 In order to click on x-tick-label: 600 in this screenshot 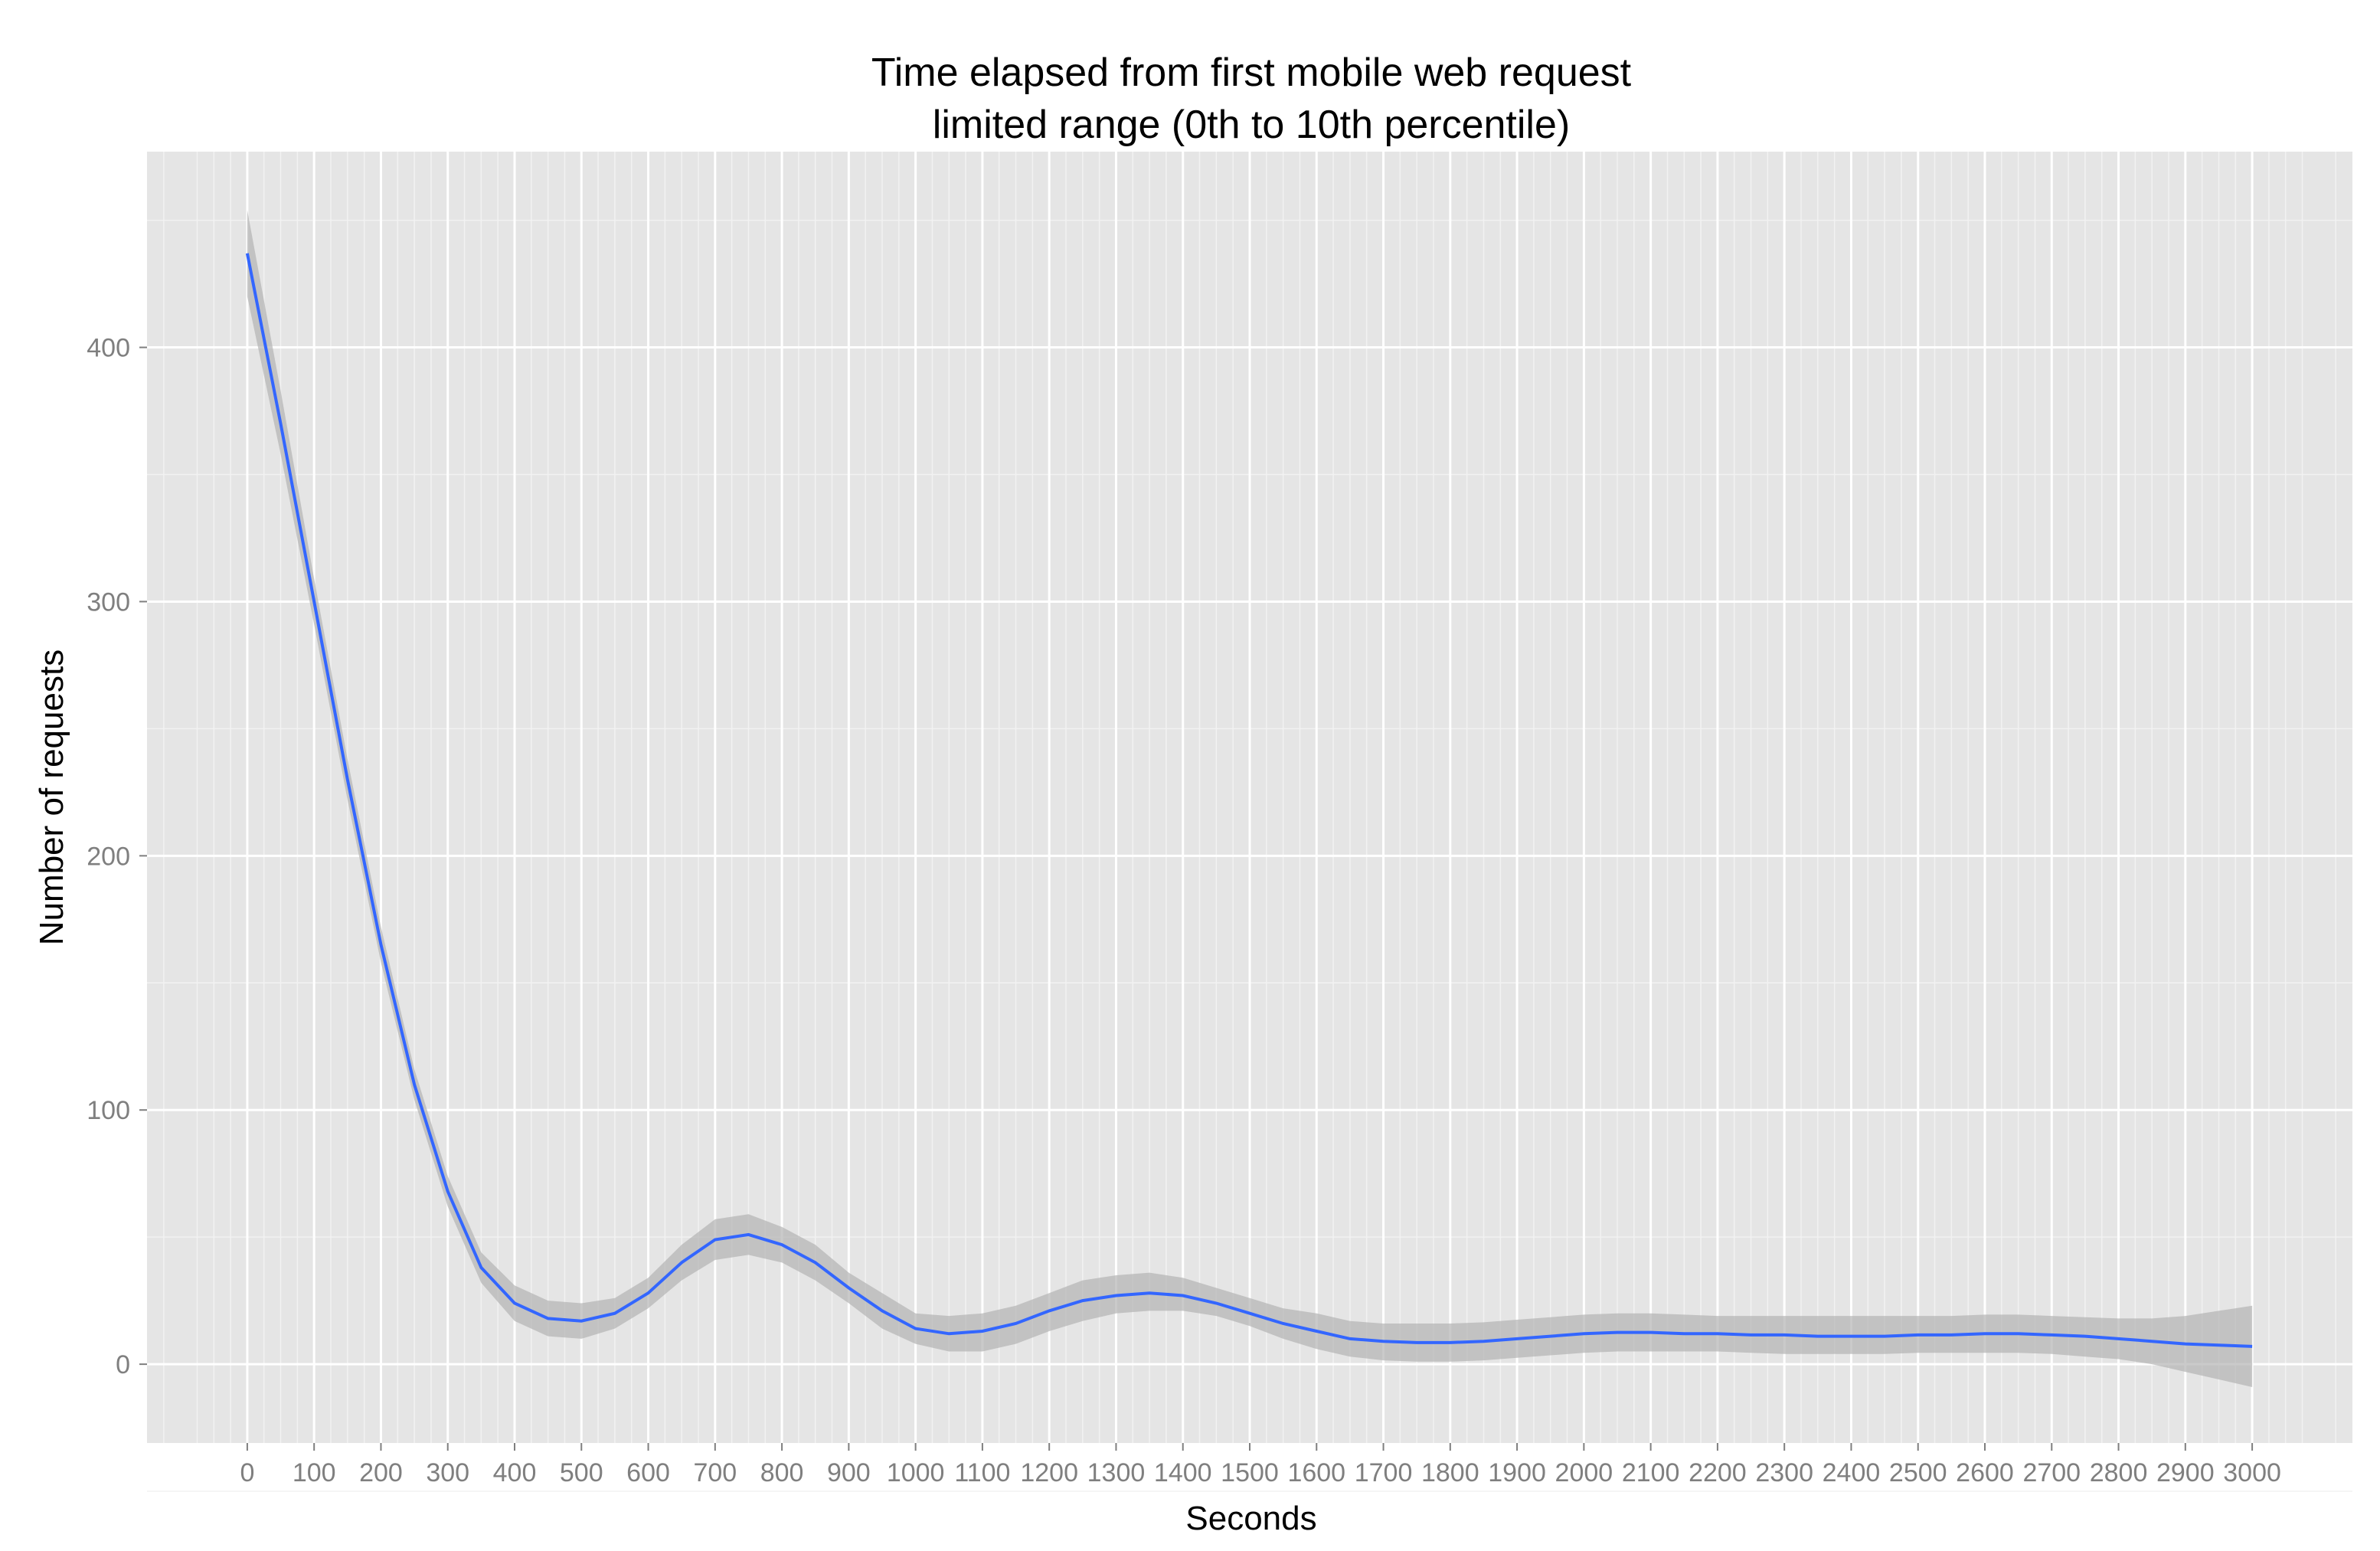, I will do `click(648, 1472)`.